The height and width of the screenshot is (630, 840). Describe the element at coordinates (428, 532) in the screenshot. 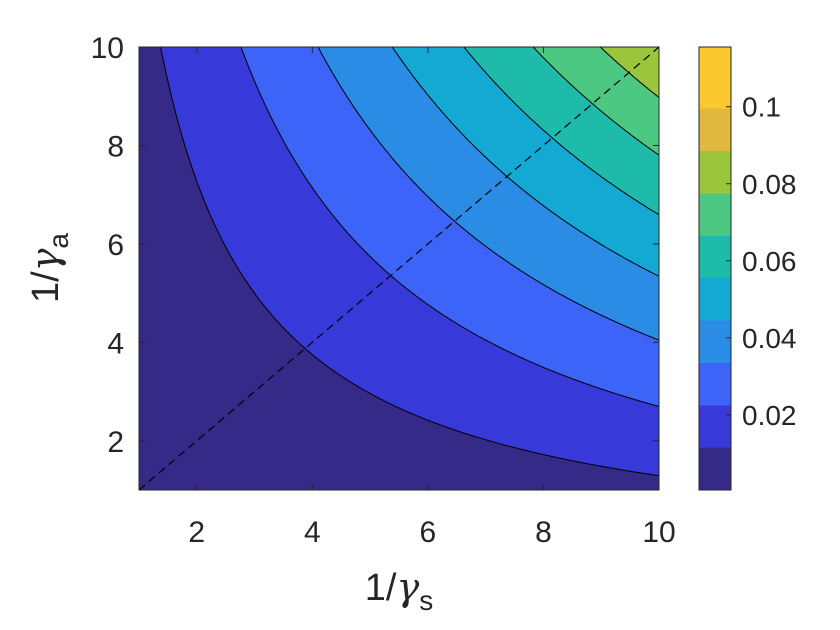

I see `x-tick-label: 6` at that location.